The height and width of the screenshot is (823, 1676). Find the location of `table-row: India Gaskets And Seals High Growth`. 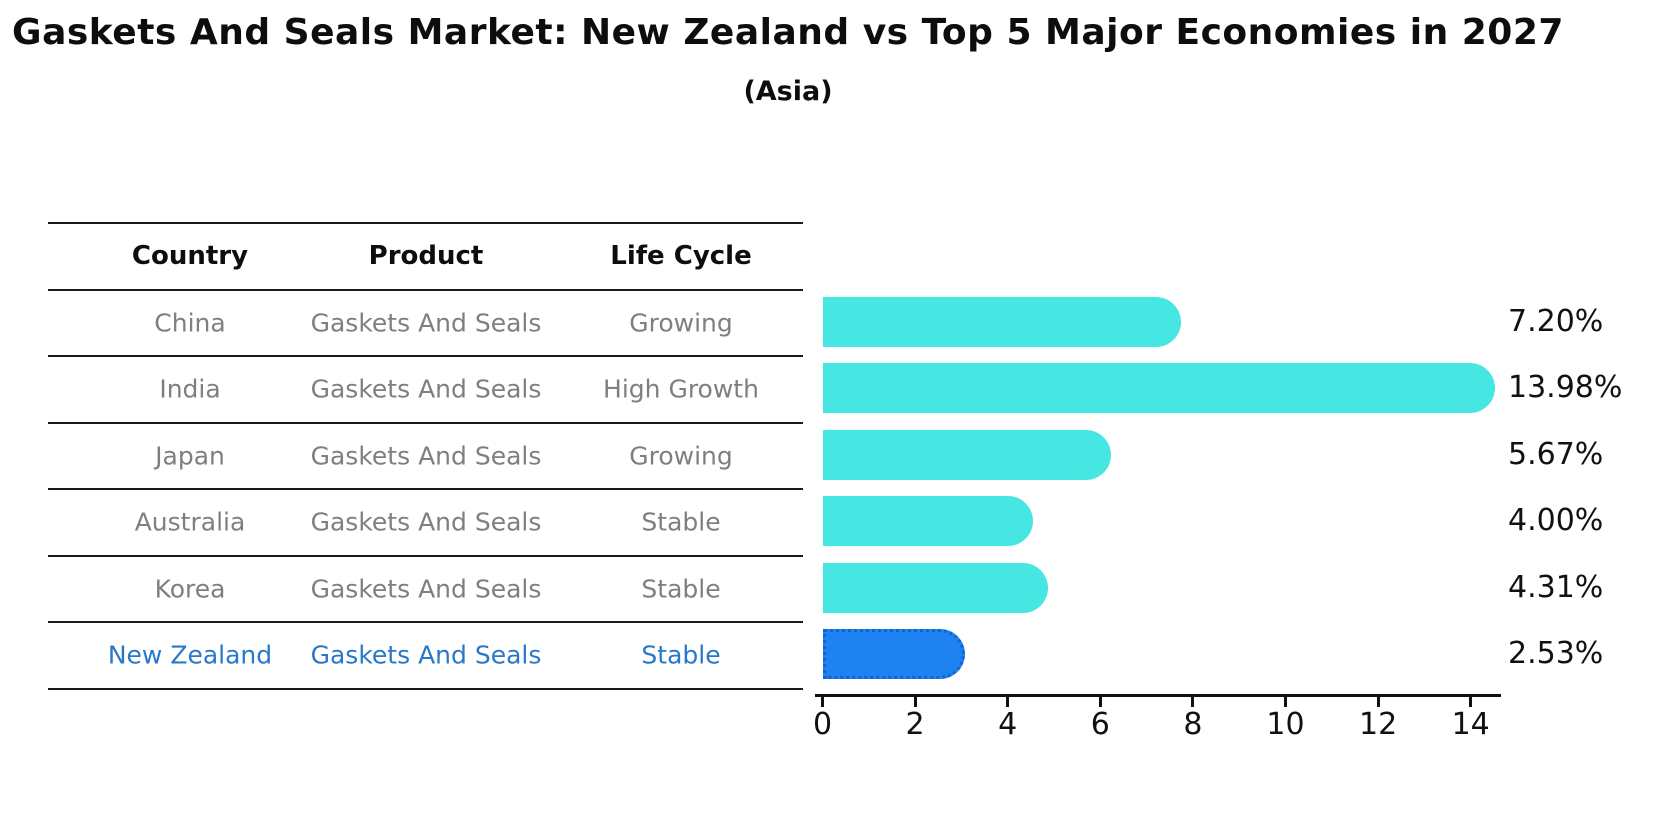

table-row: India Gaskets And Seals High Growth is located at coordinates (425, 390).